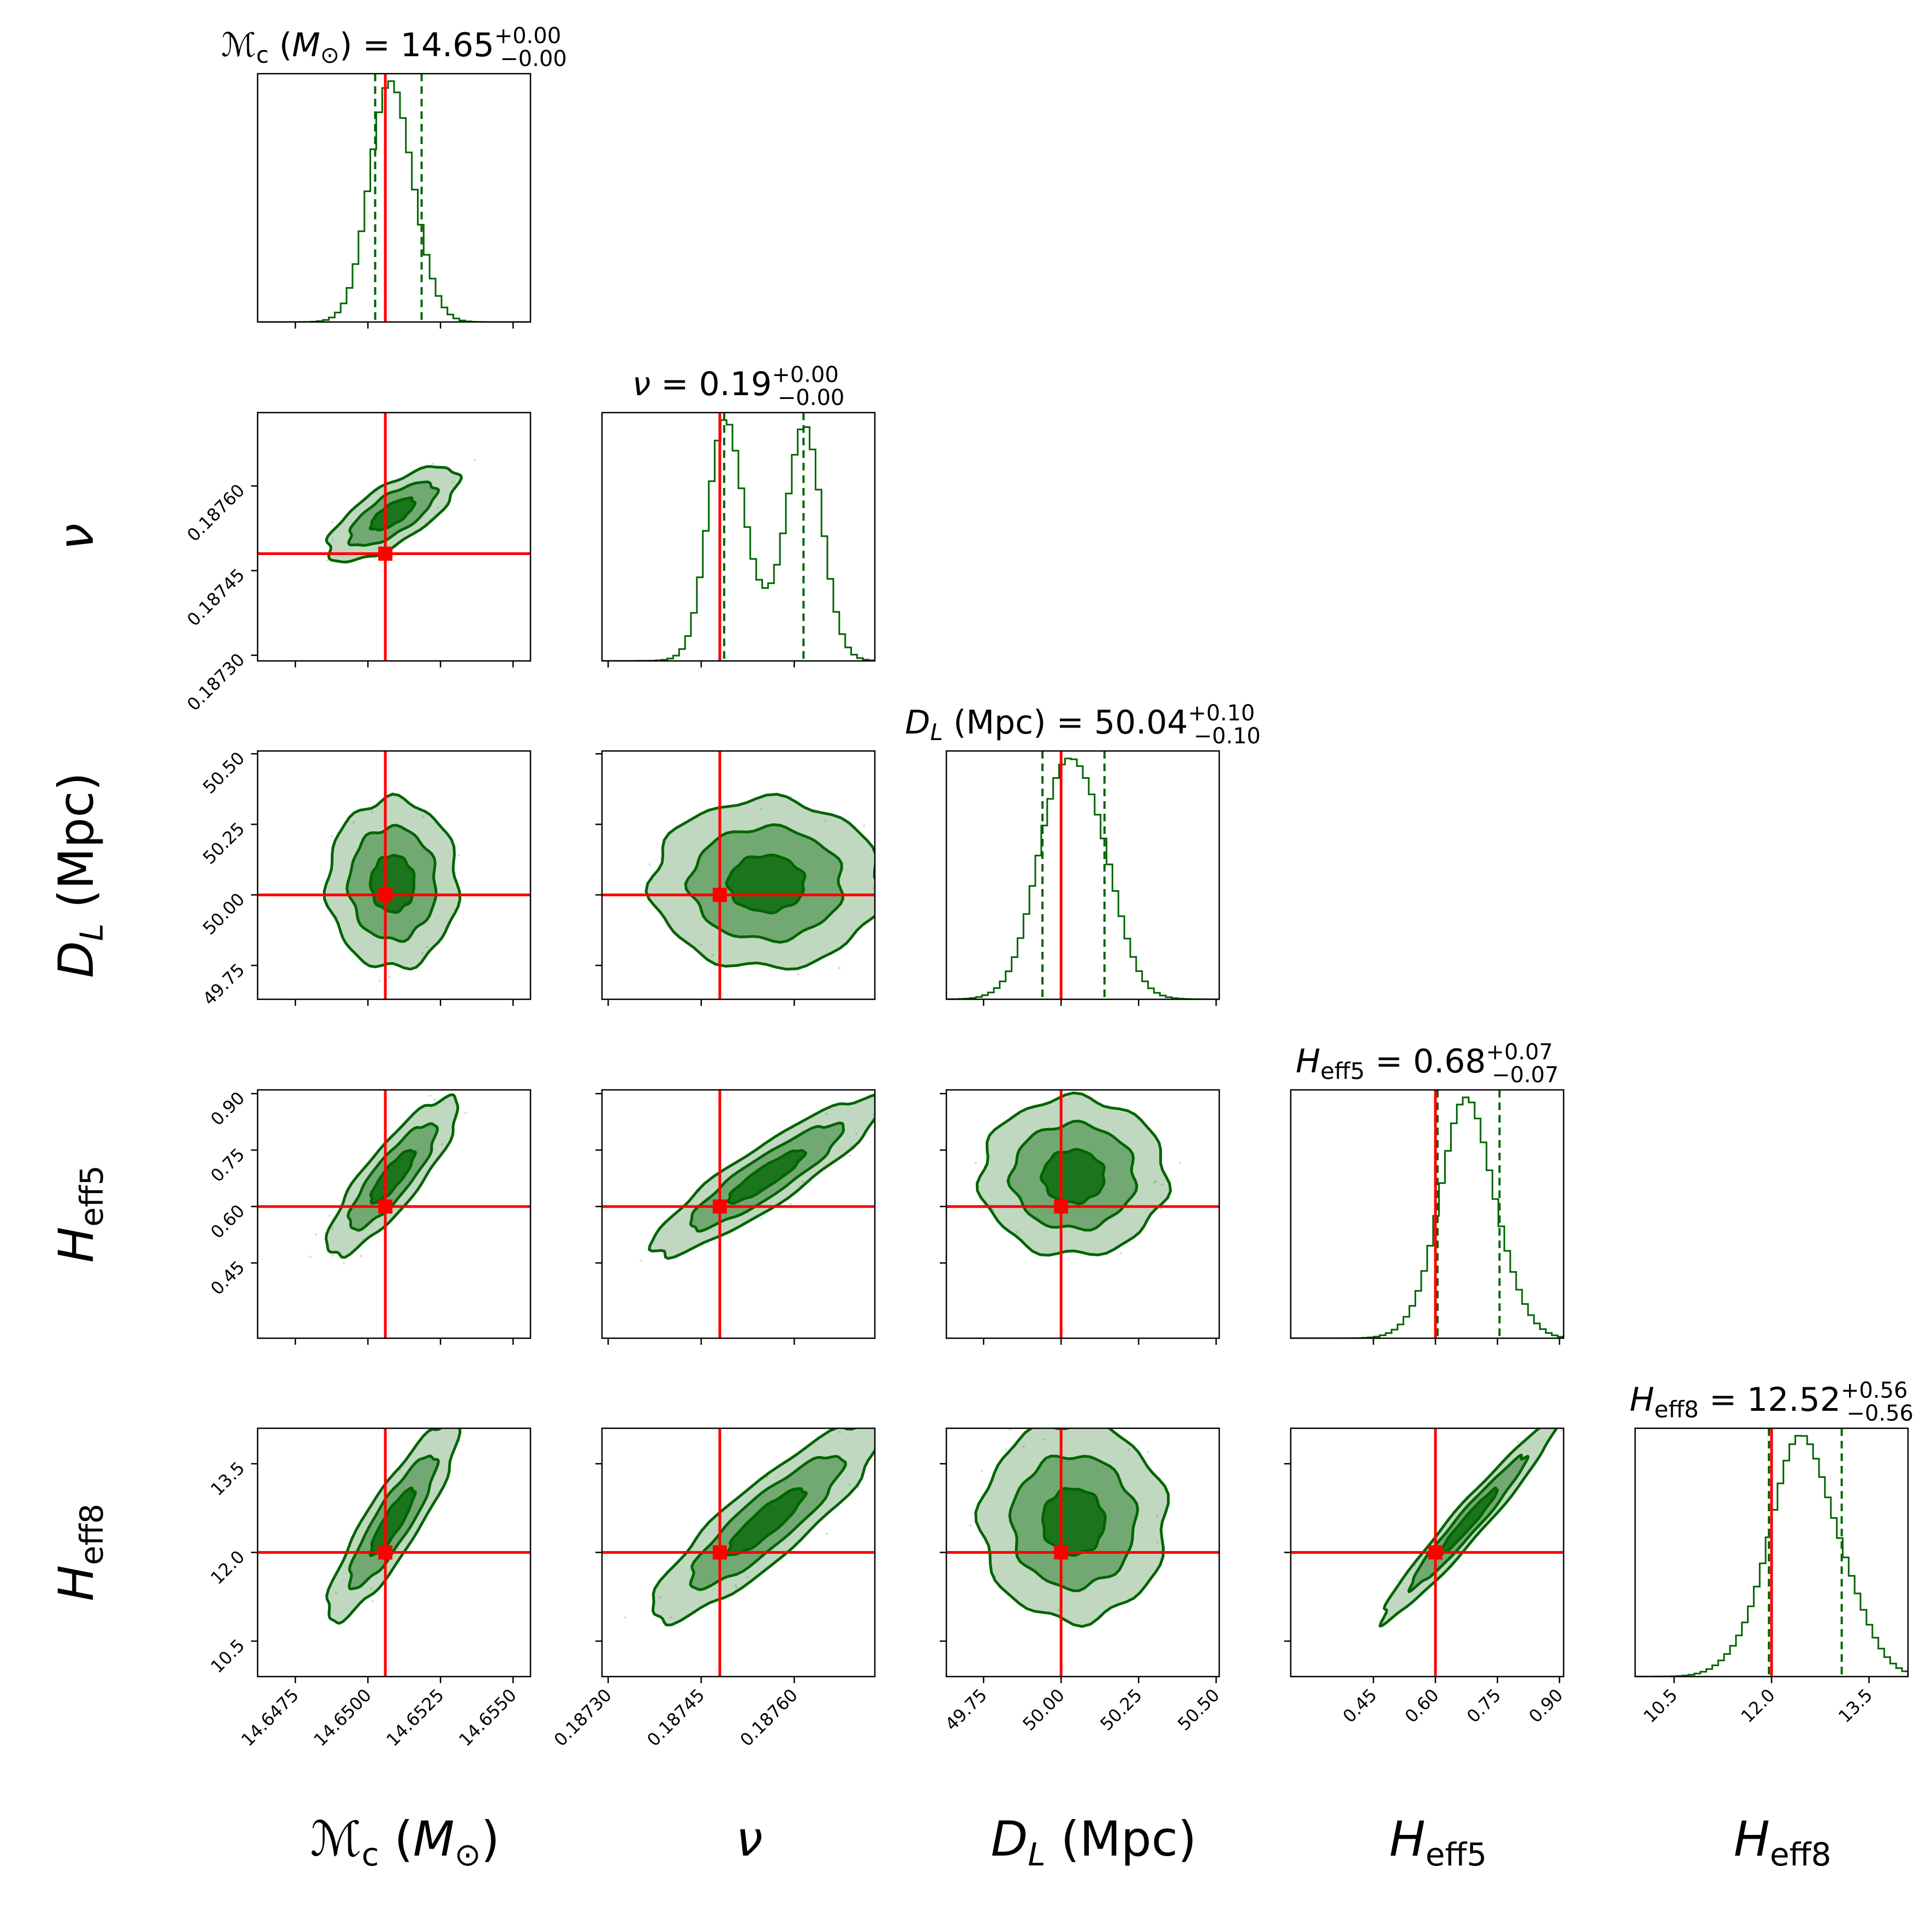  What do you see at coordinates (224, 914) in the screenshot?
I see `y-tick-label: 50.00` at bounding box center [224, 914].